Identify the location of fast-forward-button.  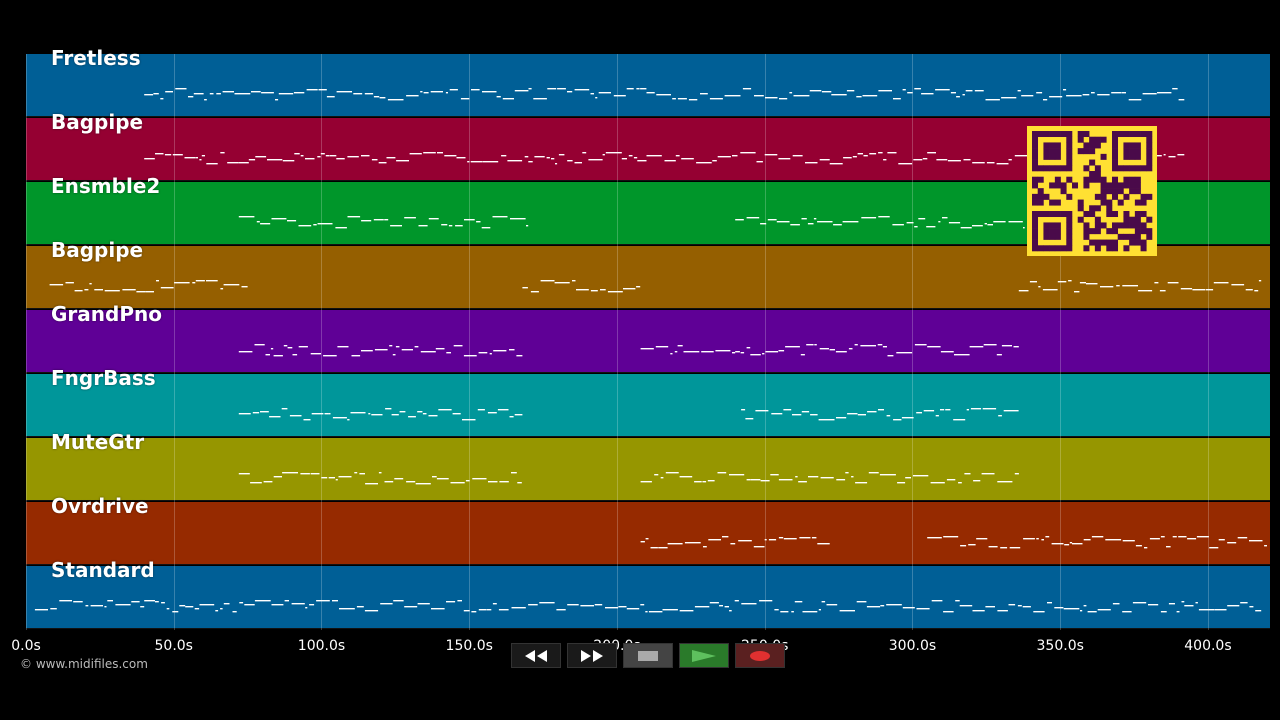
(592, 655).